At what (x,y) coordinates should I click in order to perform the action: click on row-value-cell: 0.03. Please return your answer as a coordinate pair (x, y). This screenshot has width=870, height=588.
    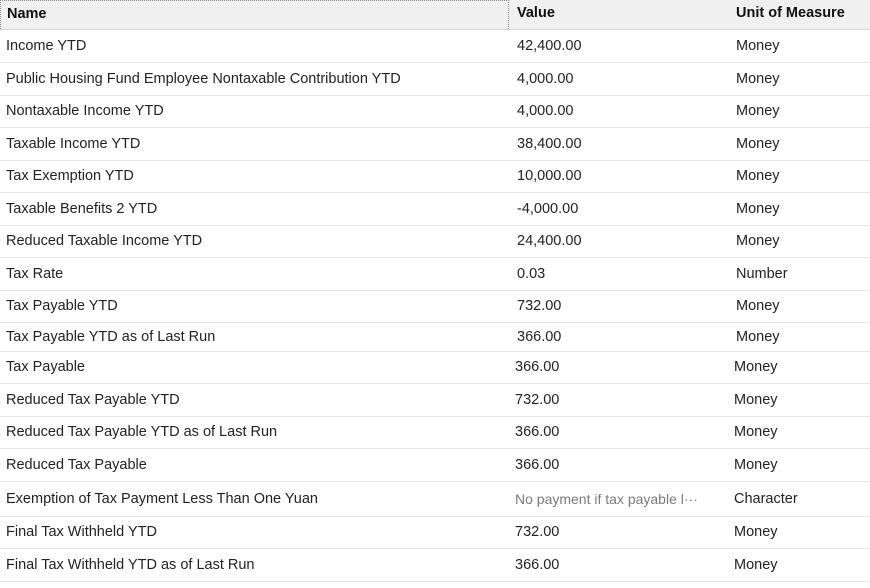
    Looking at the image, I should click on (531, 273).